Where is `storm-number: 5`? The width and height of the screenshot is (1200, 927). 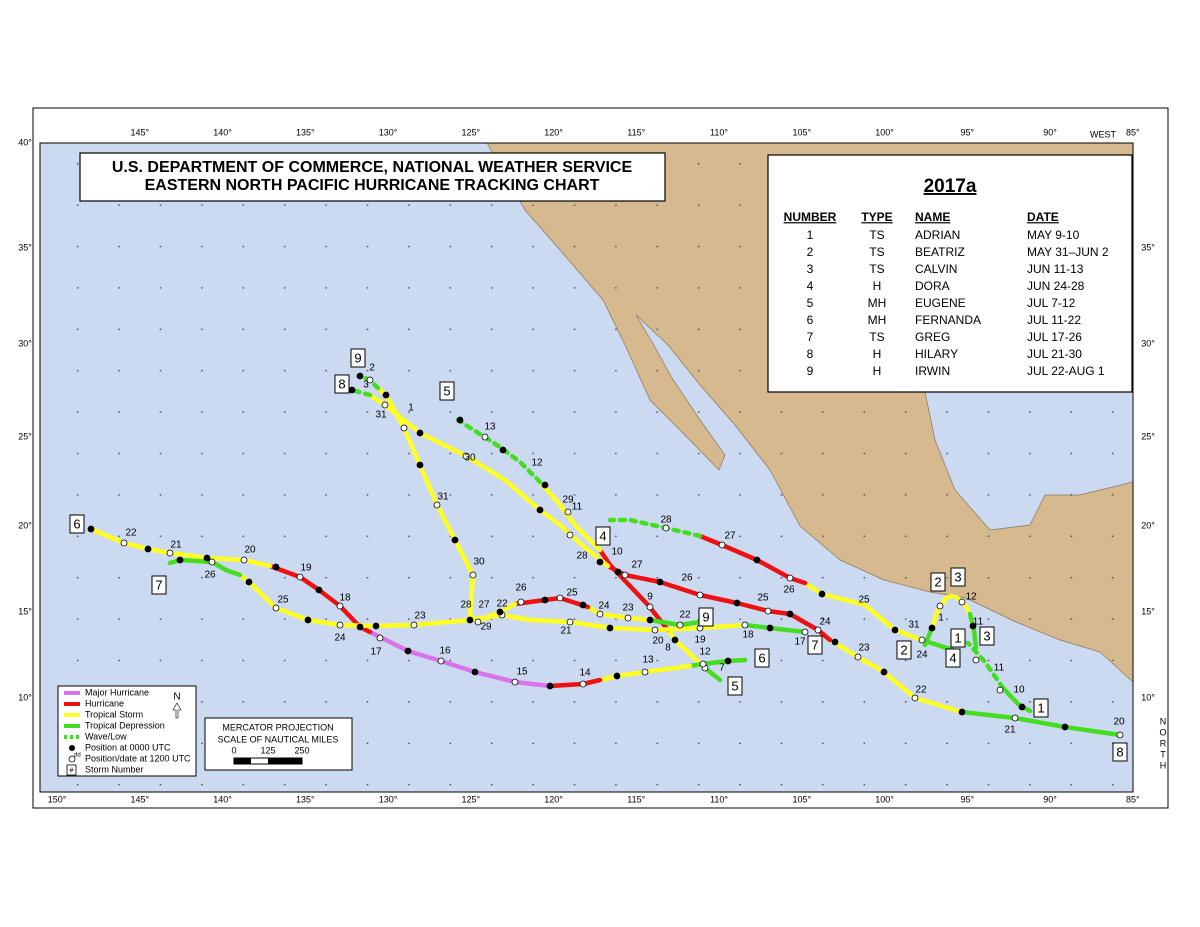 storm-number: 5 is located at coordinates (734, 685).